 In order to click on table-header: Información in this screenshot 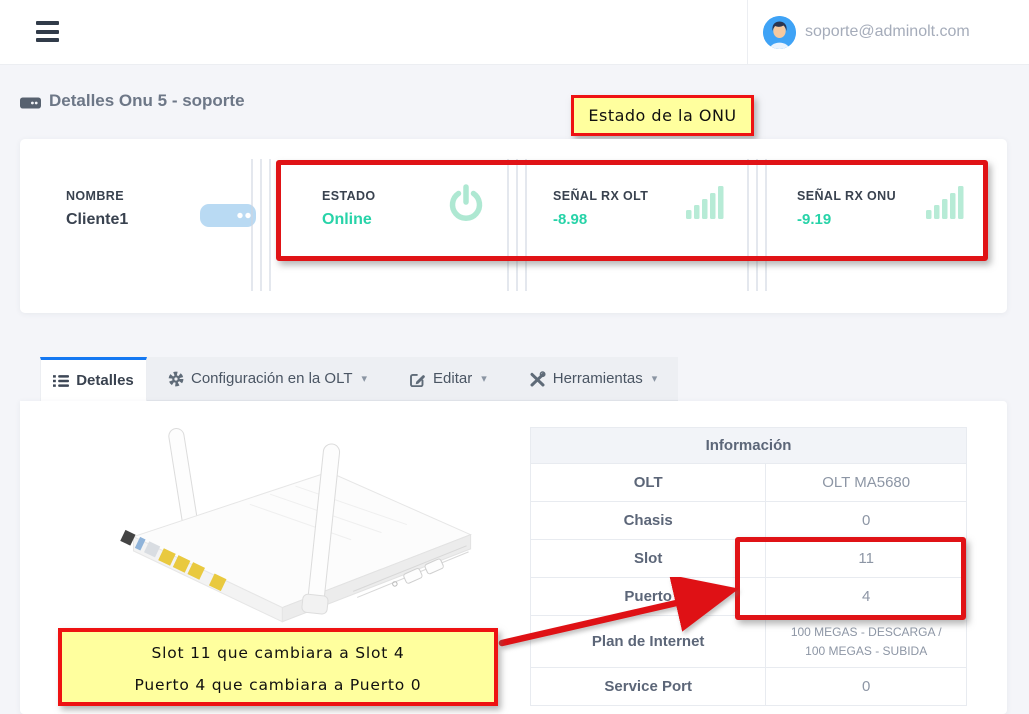, I will do `click(748, 445)`.